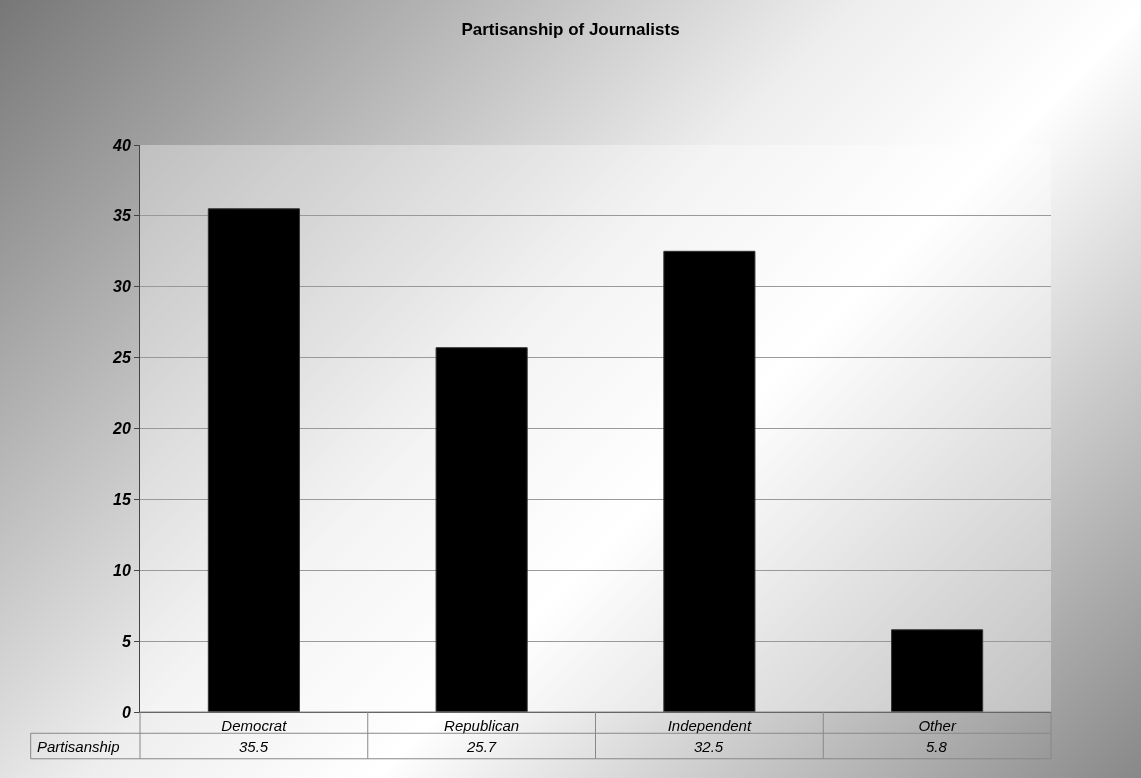 The image size is (1141, 778). I want to click on y-tick-label: 40, so click(121, 145).